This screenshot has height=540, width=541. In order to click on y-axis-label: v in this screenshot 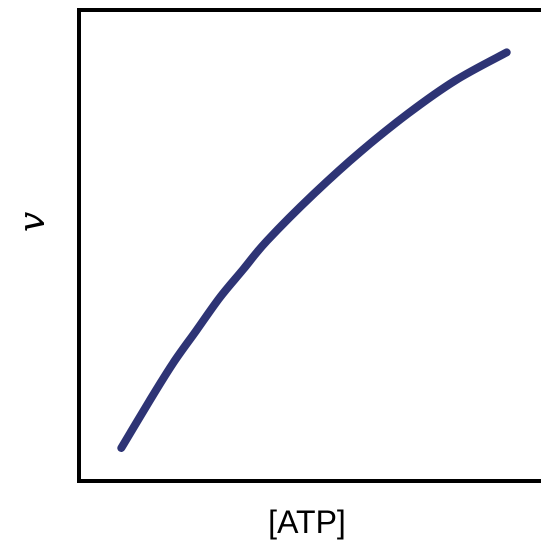, I will do `click(32, 222)`.